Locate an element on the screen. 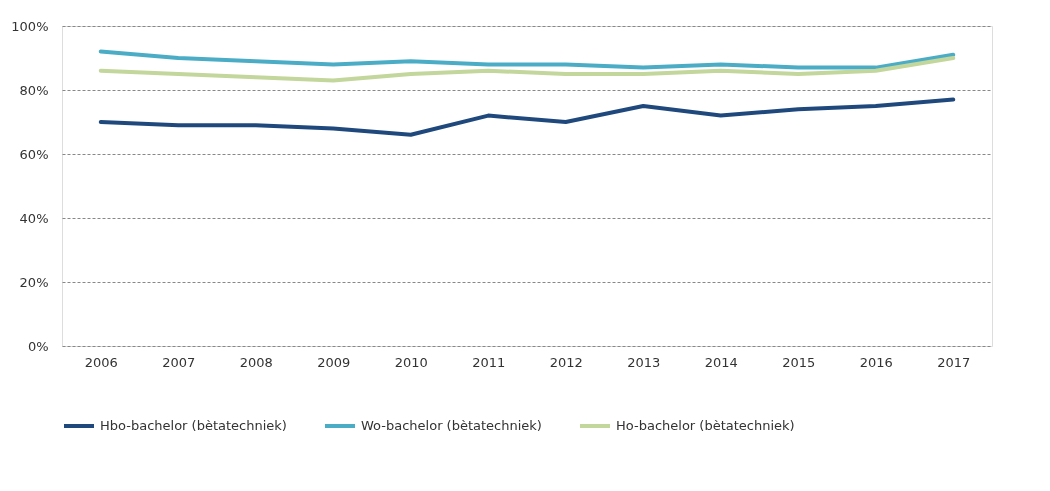 This screenshot has height=491, width=1050. y-tick-label: 80% is located at coordinates (34, 90).